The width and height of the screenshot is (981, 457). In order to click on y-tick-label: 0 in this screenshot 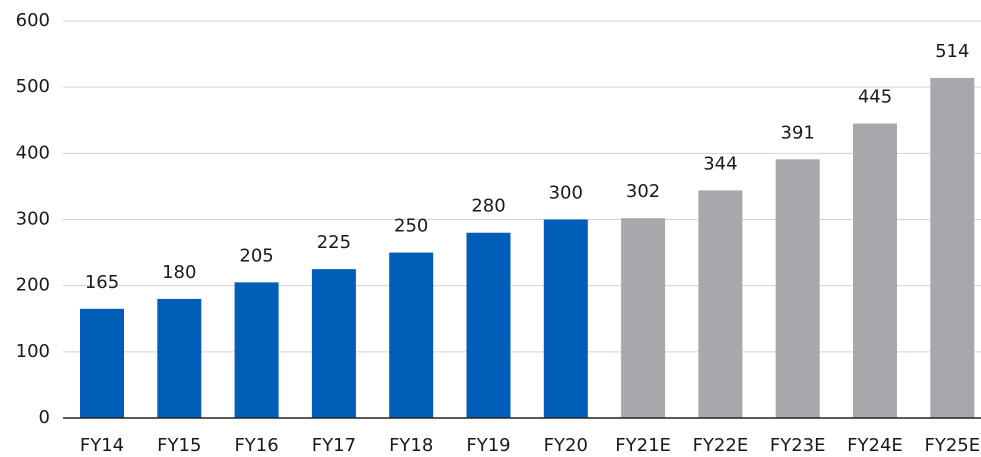, I will do `click(44, 417)`.